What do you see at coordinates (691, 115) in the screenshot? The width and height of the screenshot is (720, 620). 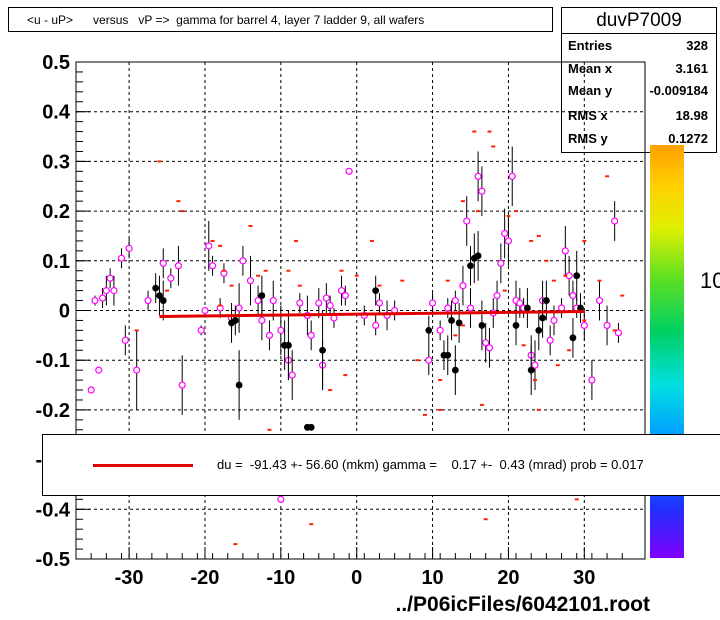 I see `stat-value: 18.98` at bounding box center [691, 115].